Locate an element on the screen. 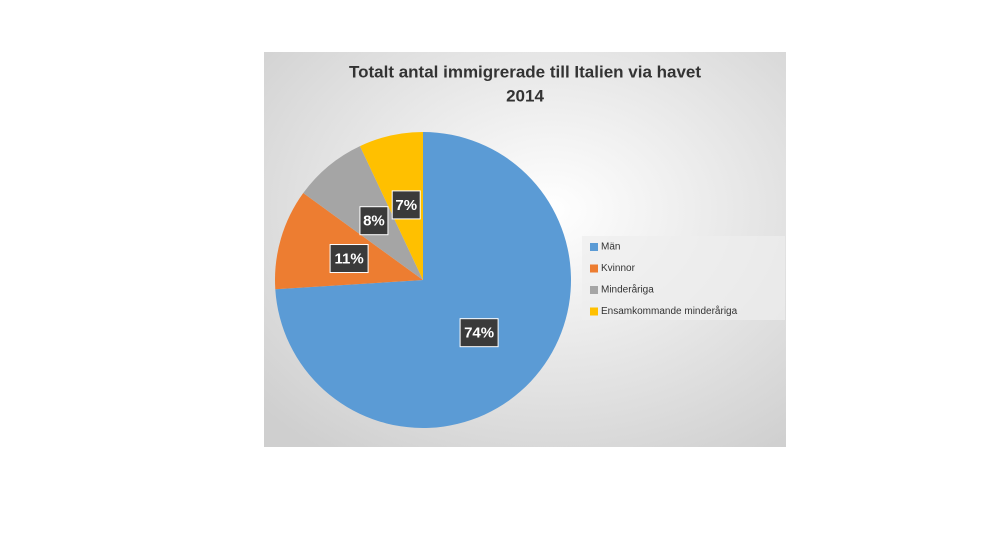 This screenshot has height=558, width=992. data-label: 8% is located at coordinates (374, 221).